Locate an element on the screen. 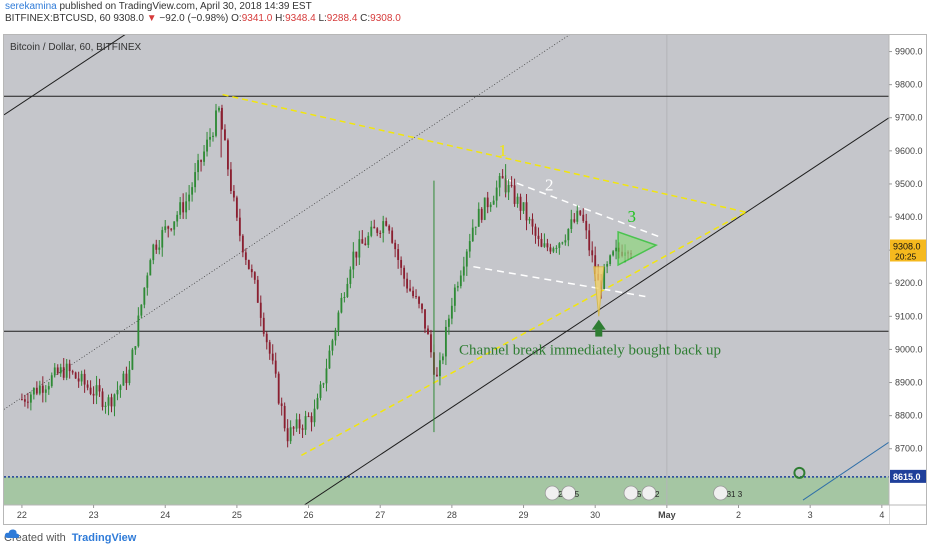  symbol-label: BITFINEX:BTCUSD, 60 is located at coordinates (58, 18).